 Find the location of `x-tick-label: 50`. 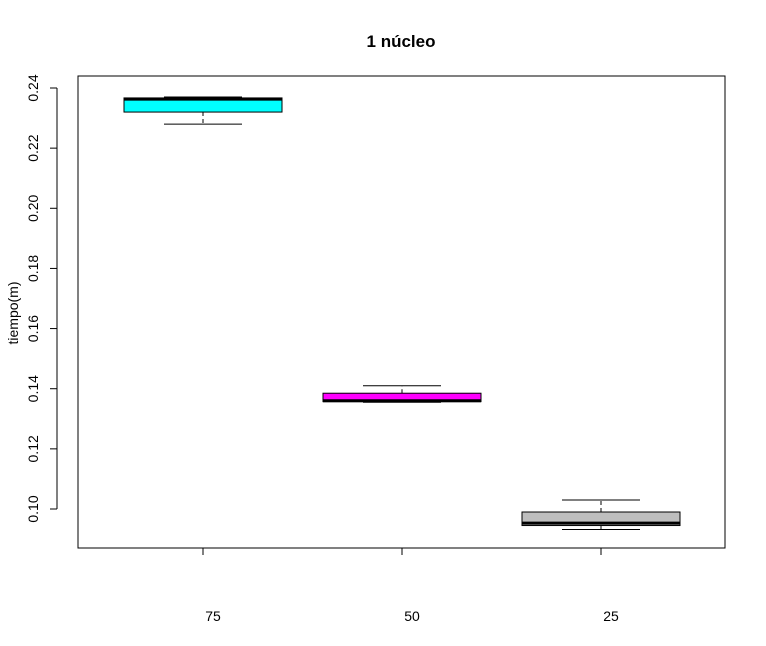

x-tick-label: 50 is located at coordinates (412, 616).